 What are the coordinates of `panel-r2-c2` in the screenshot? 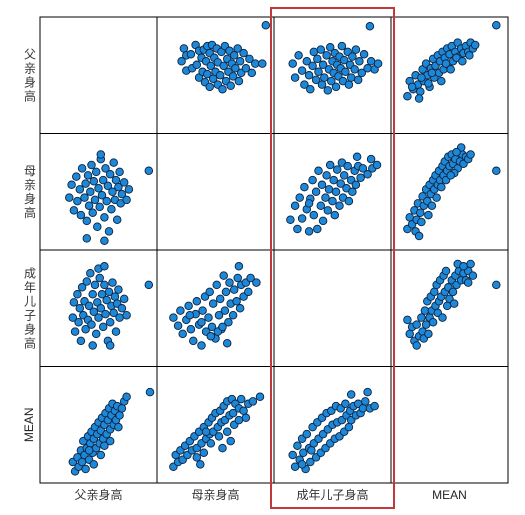 It's located at (332, 308).